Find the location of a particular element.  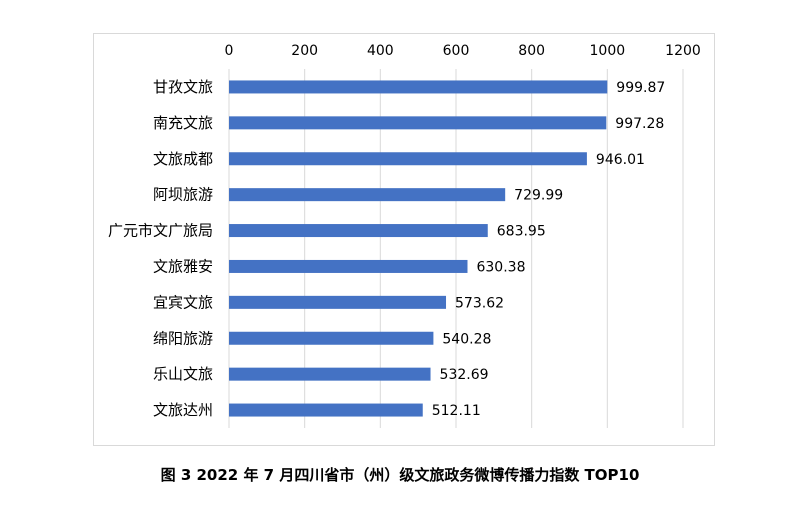

category-label: 甘孜文旅 is located at coordinates (183, 87).